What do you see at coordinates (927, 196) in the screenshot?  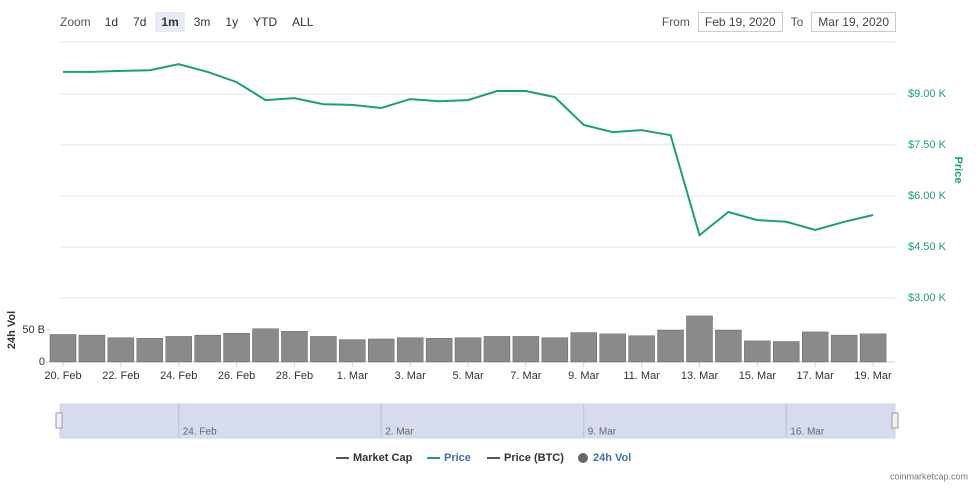 I see `y-tick-label: $6.00 K` at bounding box center [927, 196].